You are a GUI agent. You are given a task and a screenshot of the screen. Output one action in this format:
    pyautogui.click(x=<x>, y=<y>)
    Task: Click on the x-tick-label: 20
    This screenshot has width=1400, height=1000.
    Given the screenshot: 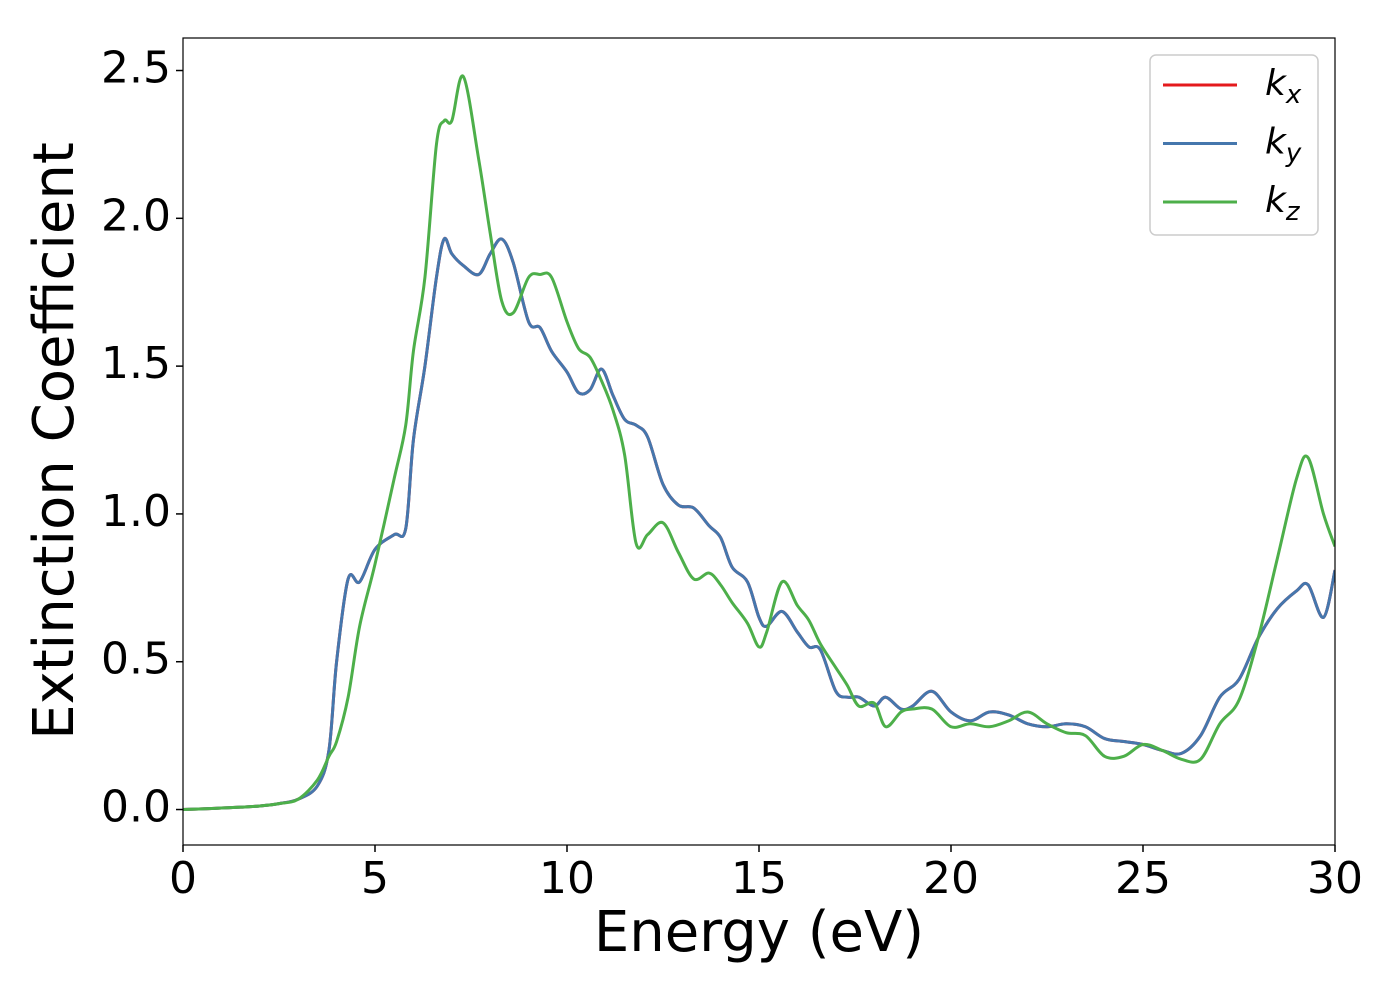 What is the action you would take?
    pyautogui.click(x=951, y=878)
    